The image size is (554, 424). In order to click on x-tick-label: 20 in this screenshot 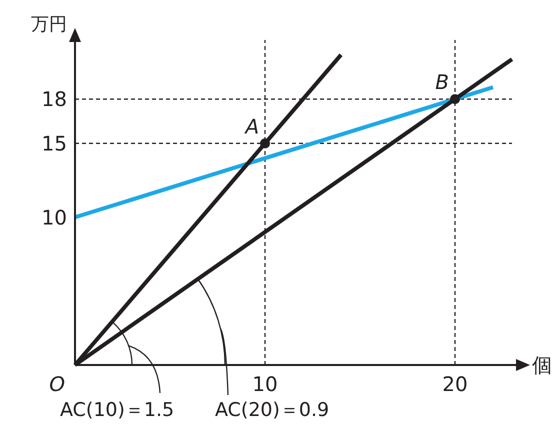, I will do `click(455, 384)`.